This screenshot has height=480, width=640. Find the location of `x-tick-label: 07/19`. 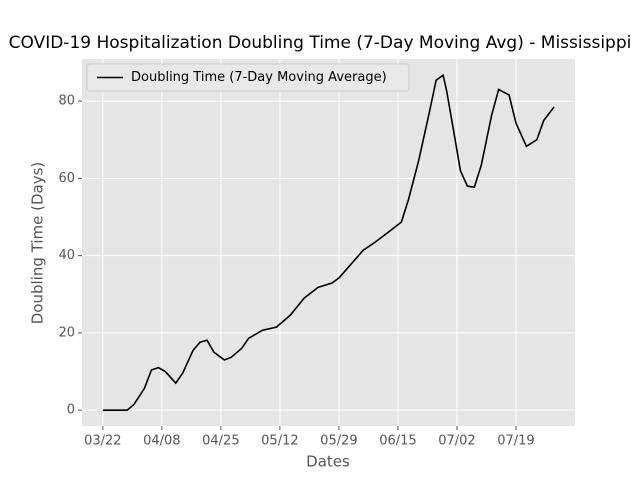

x-tick-label: 07/19 is located at coordinates (515, 441).